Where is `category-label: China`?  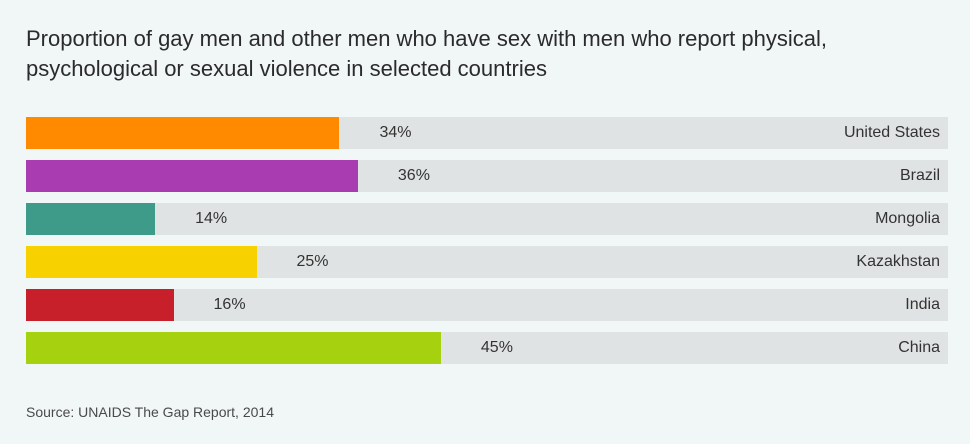 category-label: China is located at coordinates (919, 347).